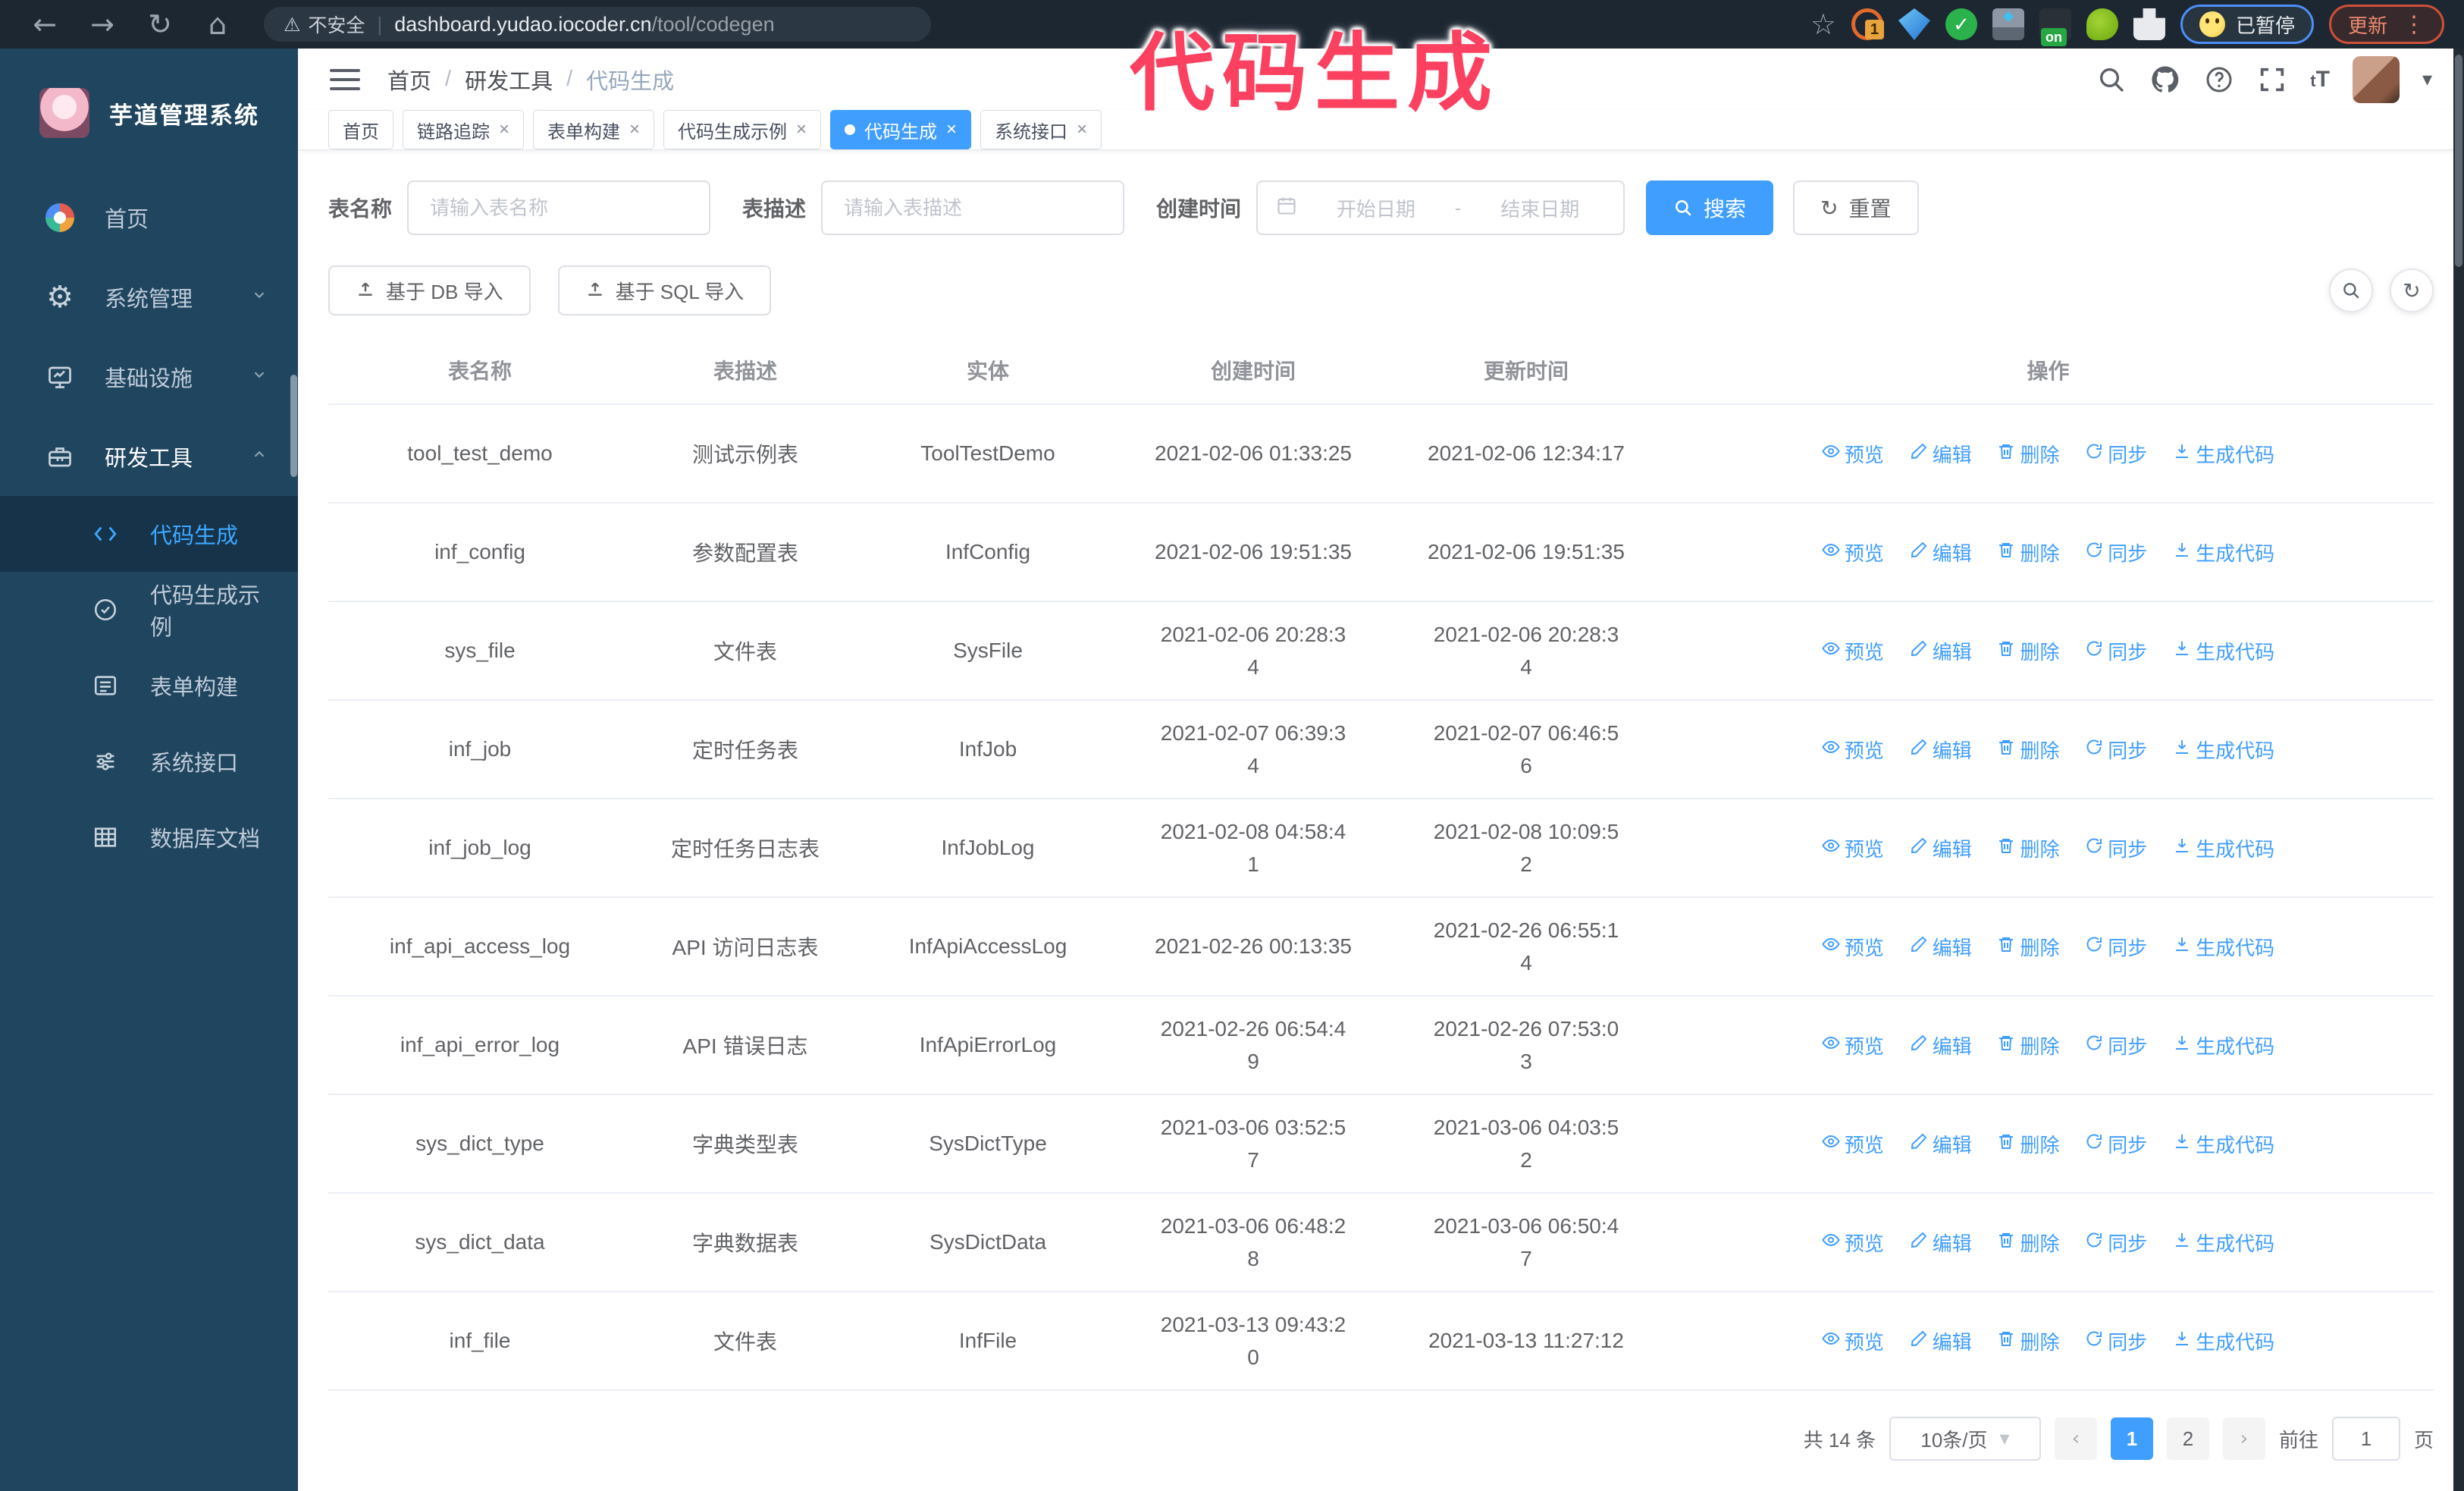  Describe the element at coordinates (2131, 1438) in the screenshot. I see `page-button-1: 1` at that location.